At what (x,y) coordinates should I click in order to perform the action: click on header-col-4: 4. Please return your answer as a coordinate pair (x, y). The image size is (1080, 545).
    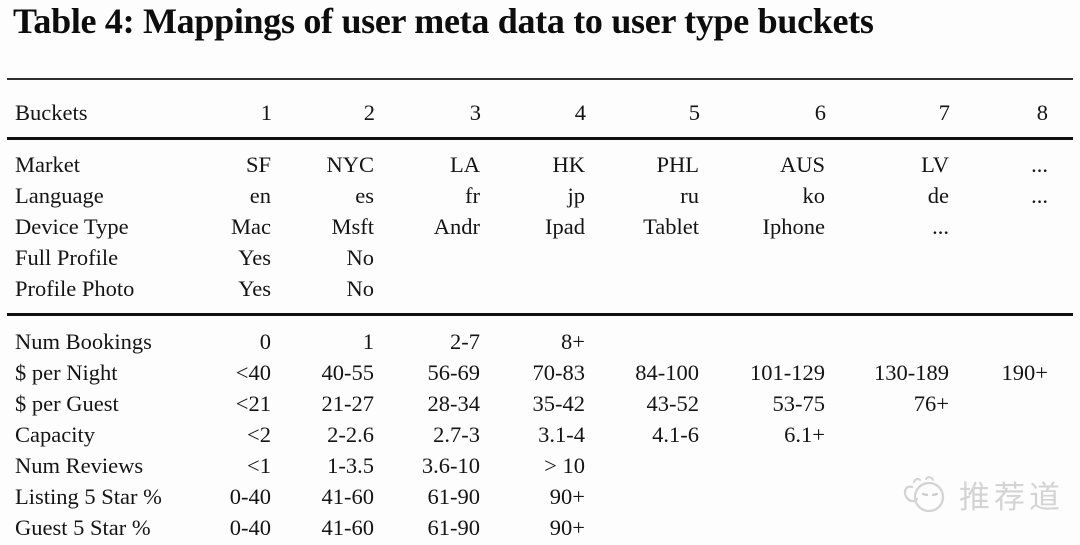
    Looking at the image, I should click on (580, 112).